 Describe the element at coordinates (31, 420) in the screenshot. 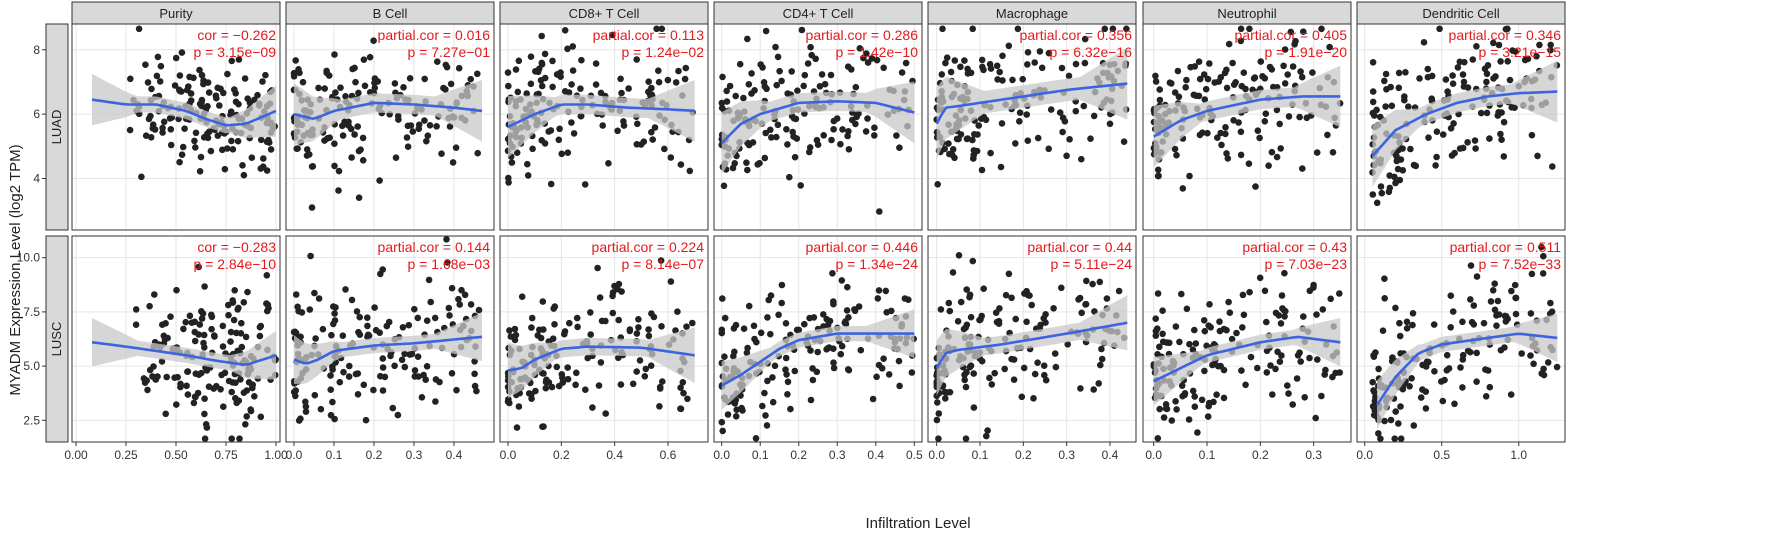

I see `y-tick-label: 2.5` at that location.